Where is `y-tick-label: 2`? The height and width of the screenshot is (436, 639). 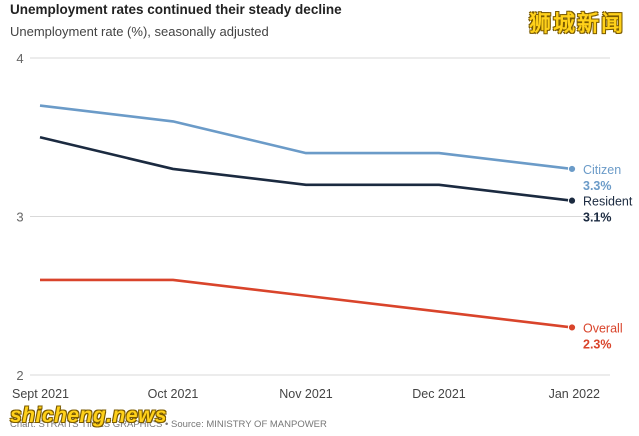 y-tick-label: 2 is located at coordinates (19, 375).